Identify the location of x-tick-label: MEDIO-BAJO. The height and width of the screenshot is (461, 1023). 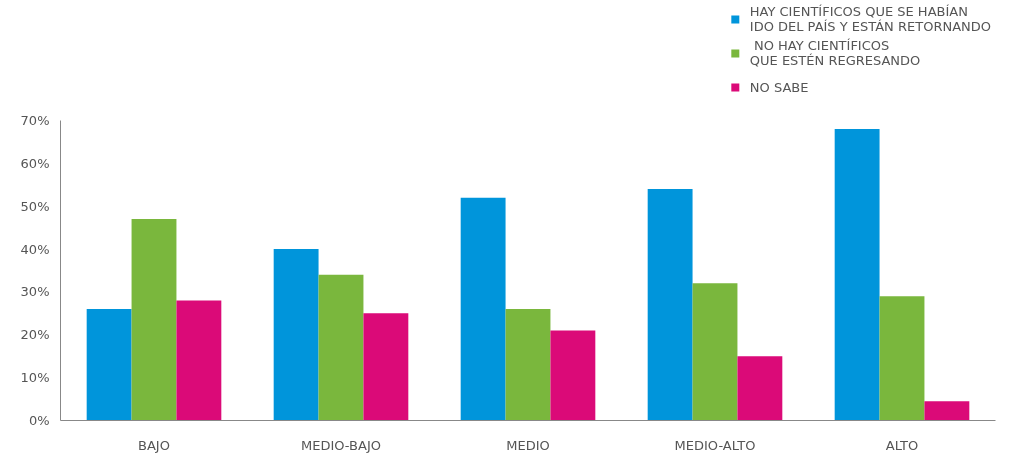
(341, 445).